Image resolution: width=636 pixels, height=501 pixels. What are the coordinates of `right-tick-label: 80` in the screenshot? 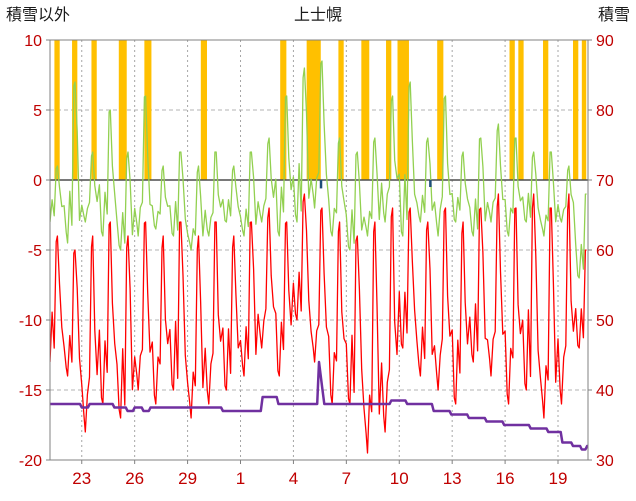 It's located at (605, 111).